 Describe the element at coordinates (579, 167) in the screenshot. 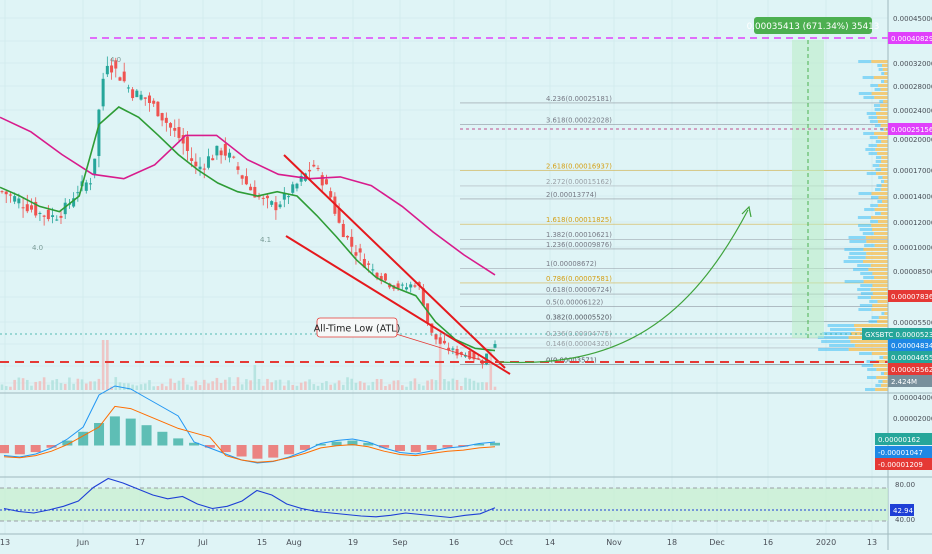

I see `fib-level-label: 2.618(0.00016937)` at that location.